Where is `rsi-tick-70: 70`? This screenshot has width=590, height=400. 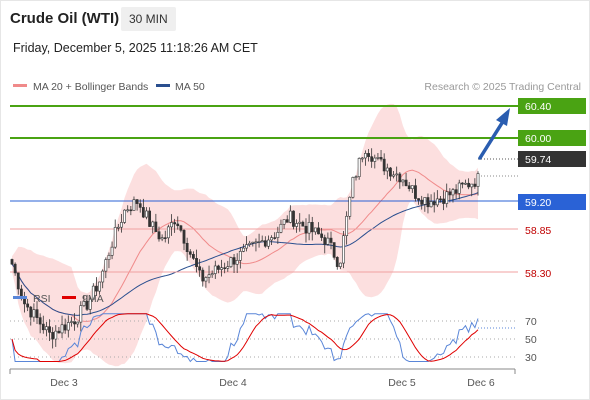 rsi-tick-70: 70 is located at coordinates (531, 322).